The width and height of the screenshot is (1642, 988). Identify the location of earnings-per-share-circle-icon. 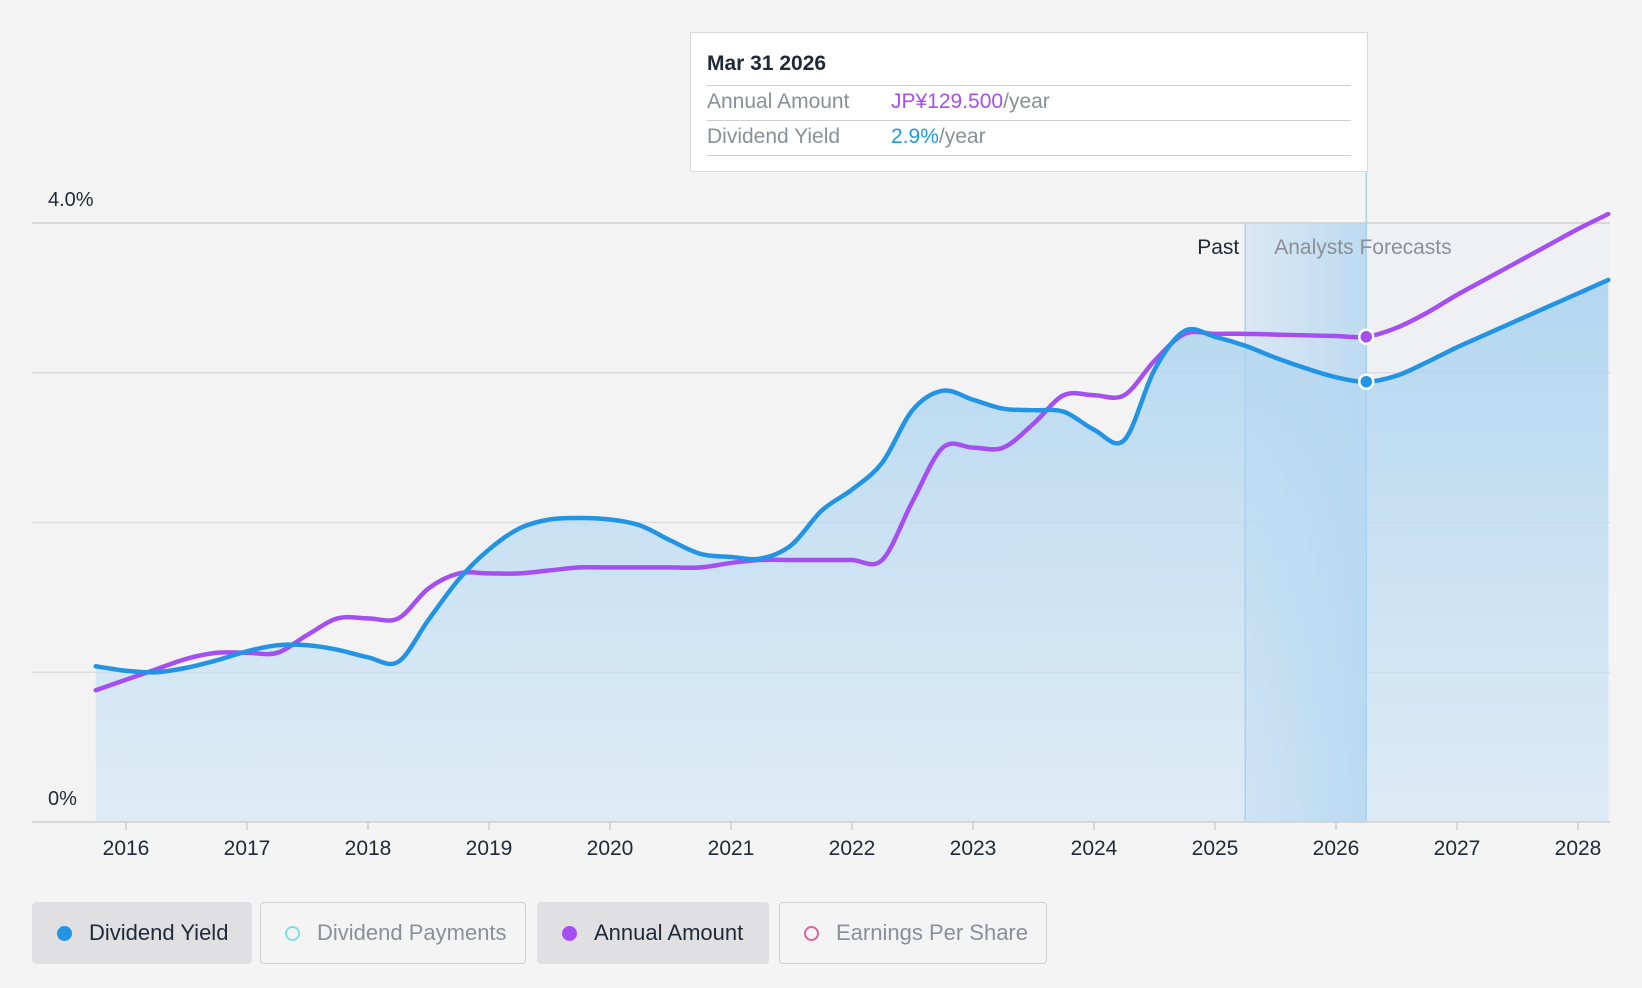
(811, 933).